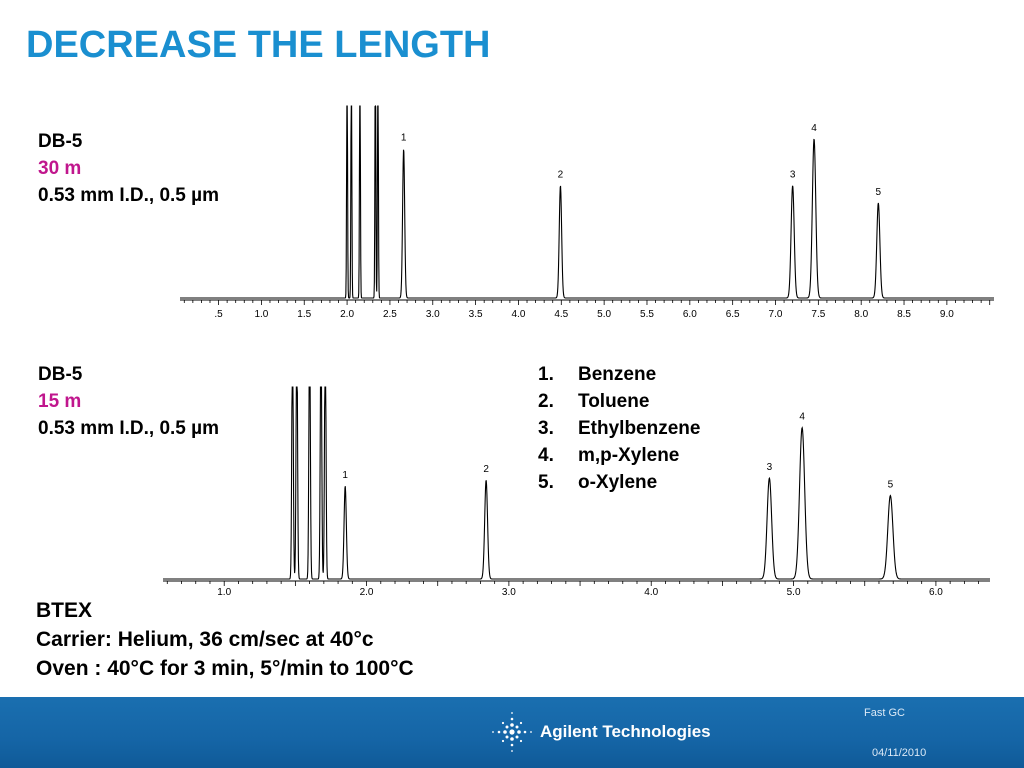 This screenshot has height=768, width=1024. I want to click on x-tick-label: 6.5, so click(733, 314).